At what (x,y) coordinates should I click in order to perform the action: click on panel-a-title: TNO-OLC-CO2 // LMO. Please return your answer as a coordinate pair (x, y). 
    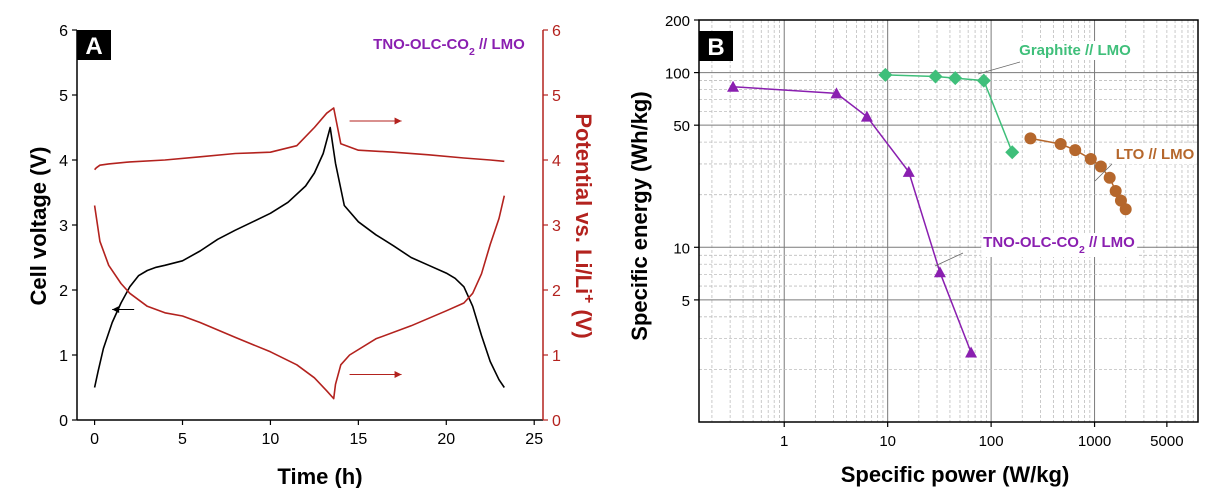
    Looking at the image, I should click on (449, 47).